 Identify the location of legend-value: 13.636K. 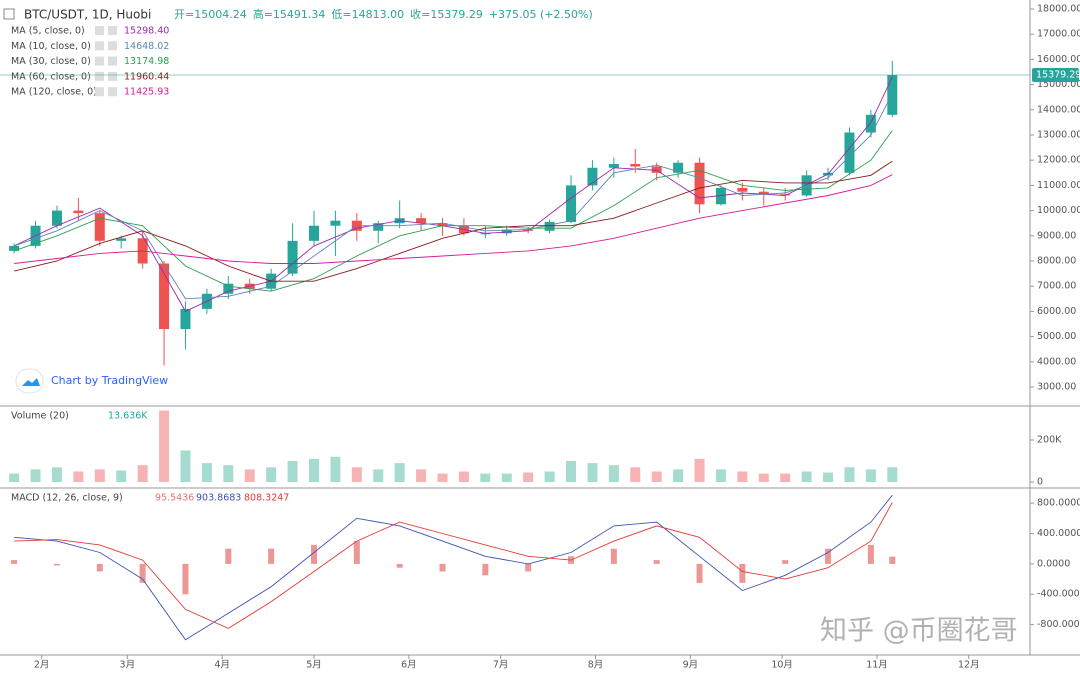
(128, 416).